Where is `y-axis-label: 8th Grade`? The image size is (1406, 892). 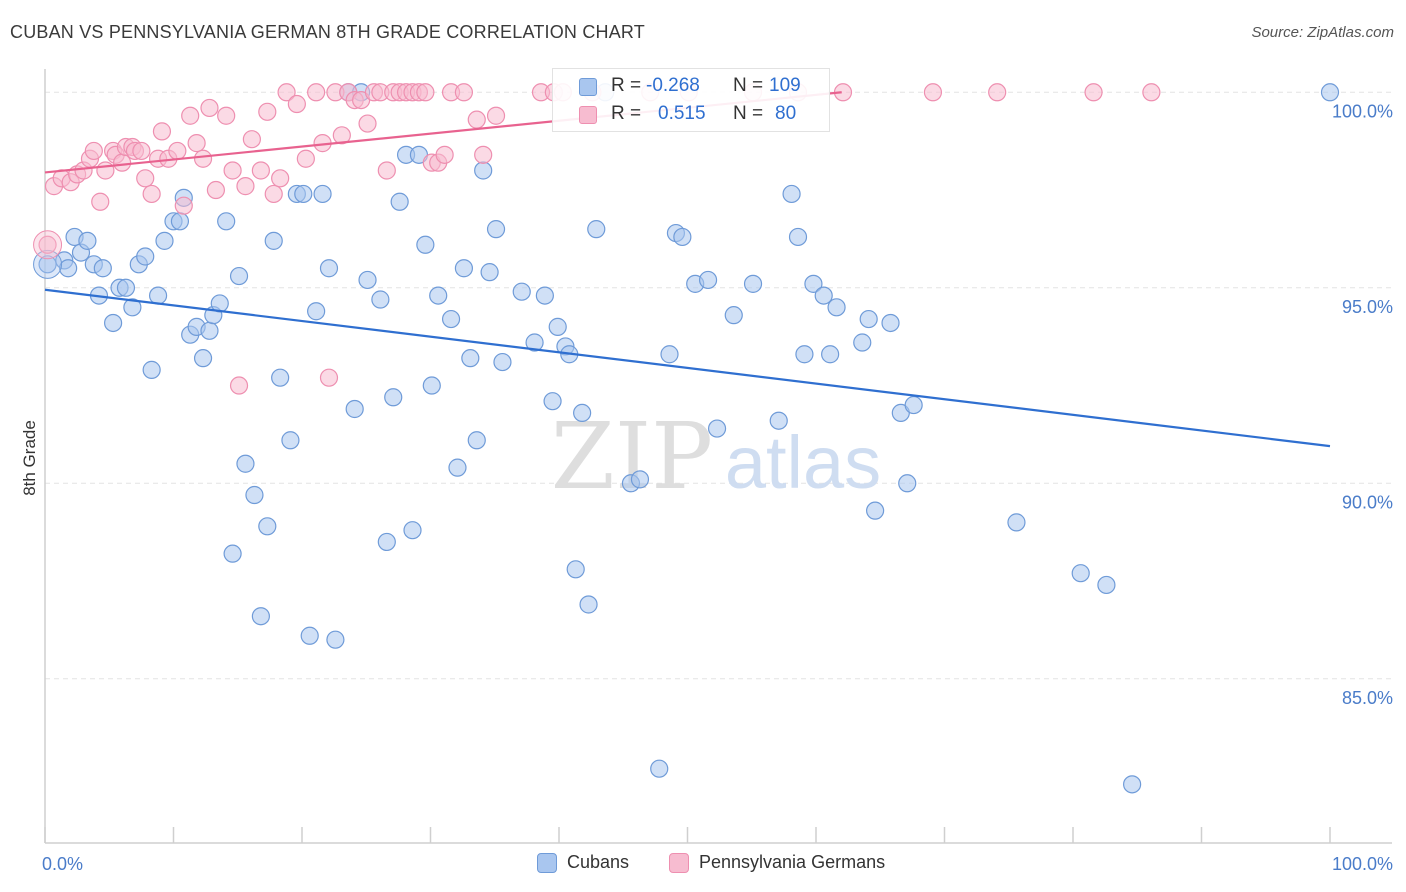 y-axis-label: 8th Grade is located at coordinates (29, 458).